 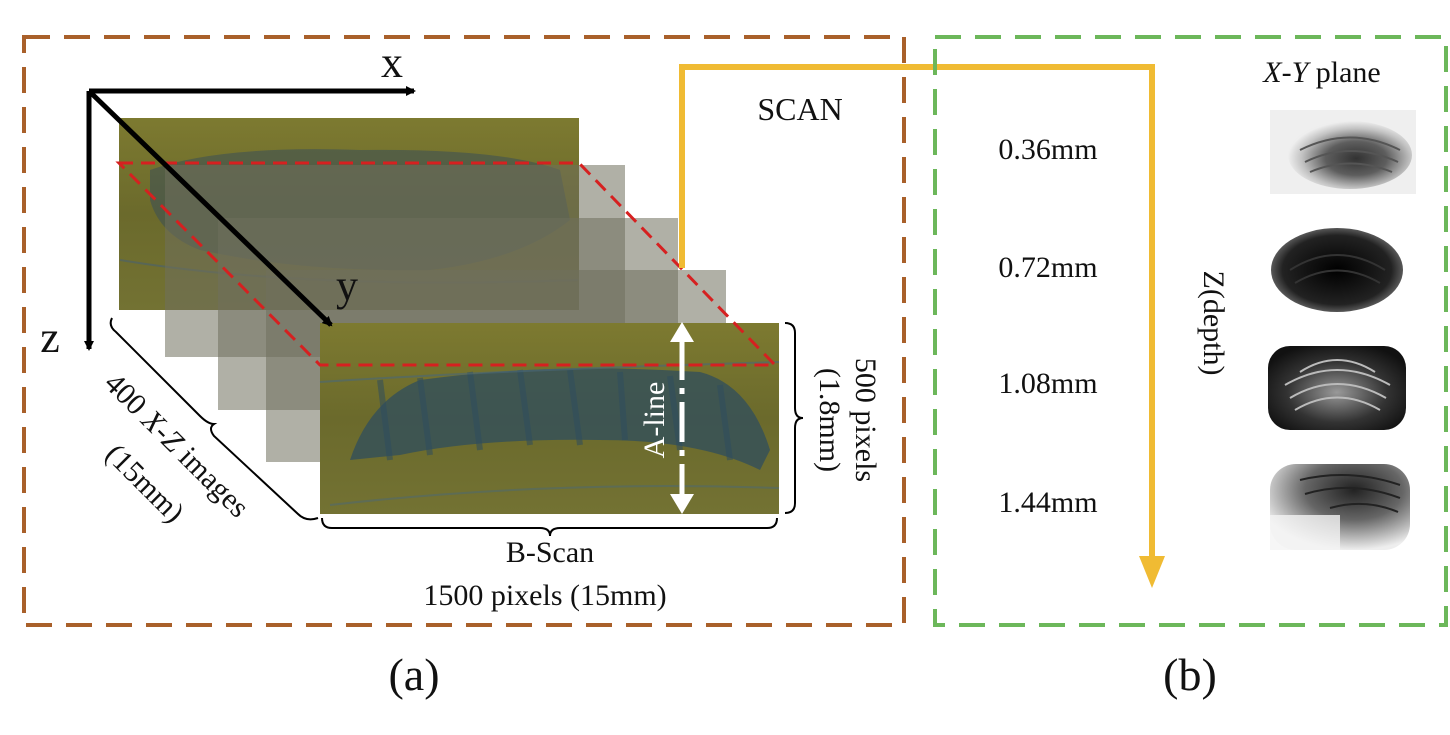 What do you see at coordinates (1047, 383) in the screenshot?
I see `depth-label-3: 1.08mm` at bounding box center [1047, 383].